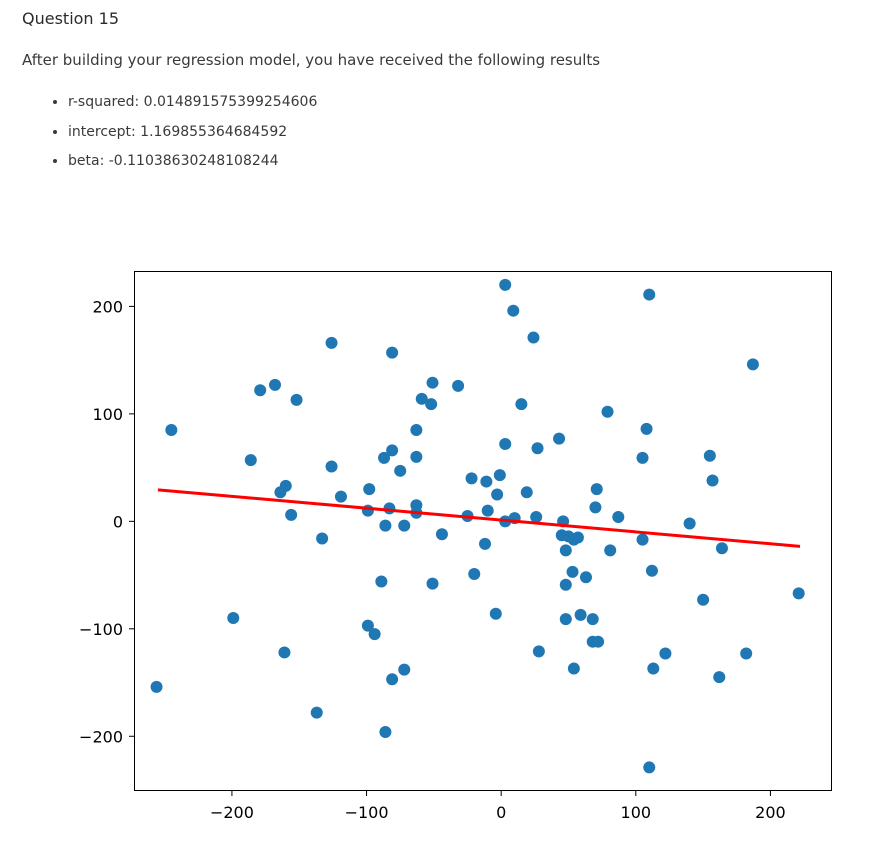  Describe the element at coordinates (367, 812) in the screenshot. I see `x-tick-label: −100` at that location.